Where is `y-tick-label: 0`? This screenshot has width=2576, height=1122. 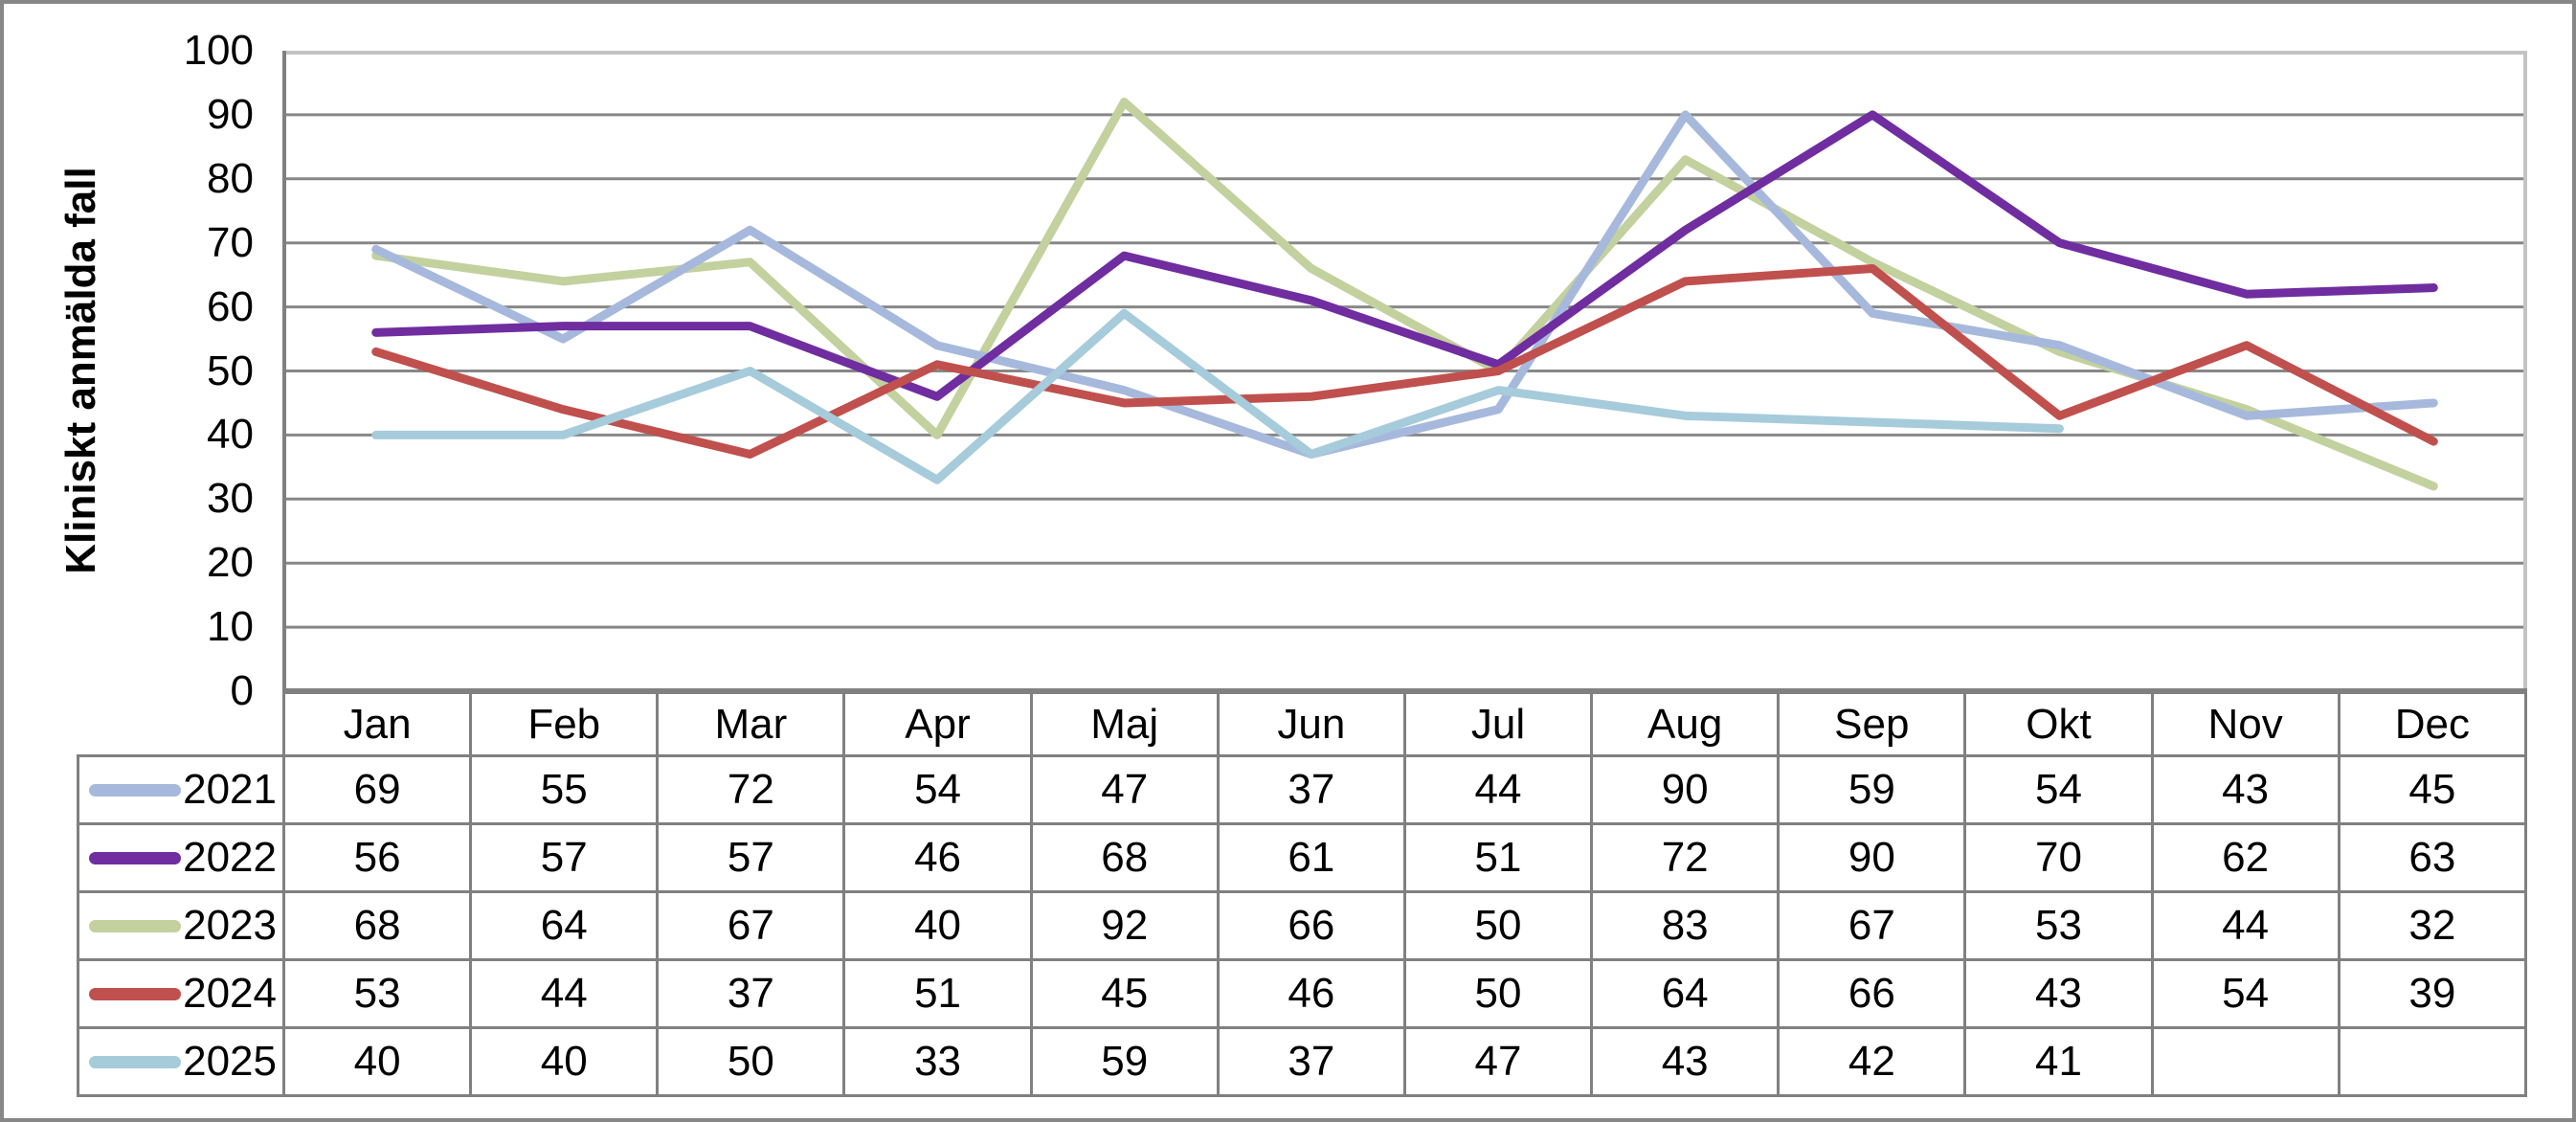 y-tick-label: 0 is located at coordinates (242, 691).